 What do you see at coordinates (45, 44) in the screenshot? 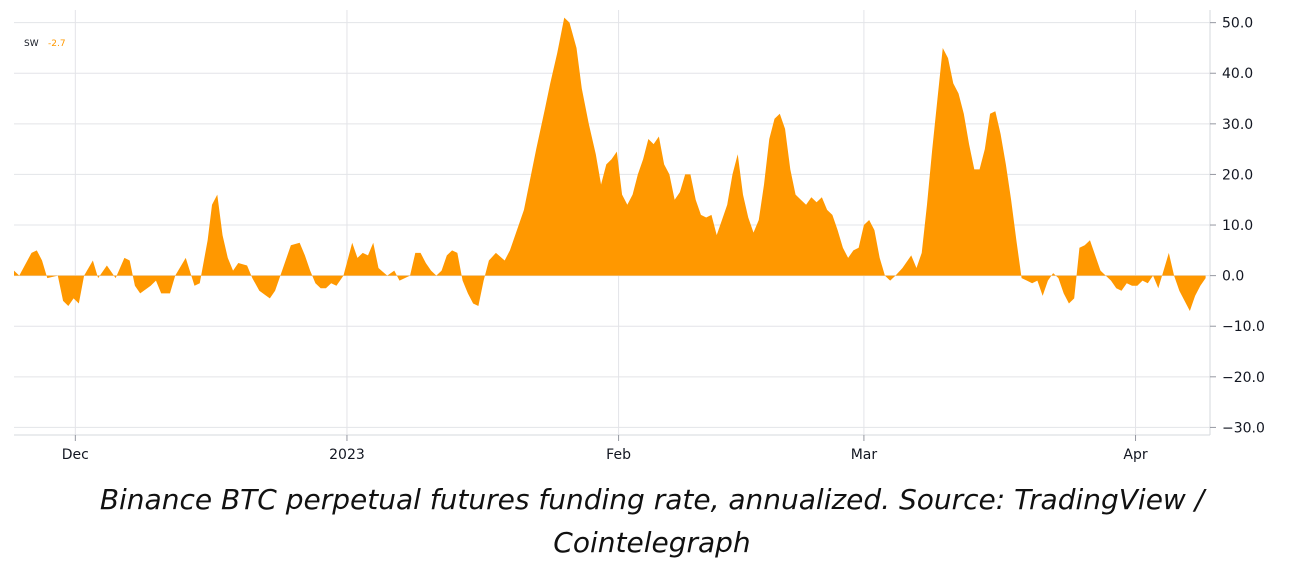
I see `legend: SW -2.7` at bounding box center [45, 44].